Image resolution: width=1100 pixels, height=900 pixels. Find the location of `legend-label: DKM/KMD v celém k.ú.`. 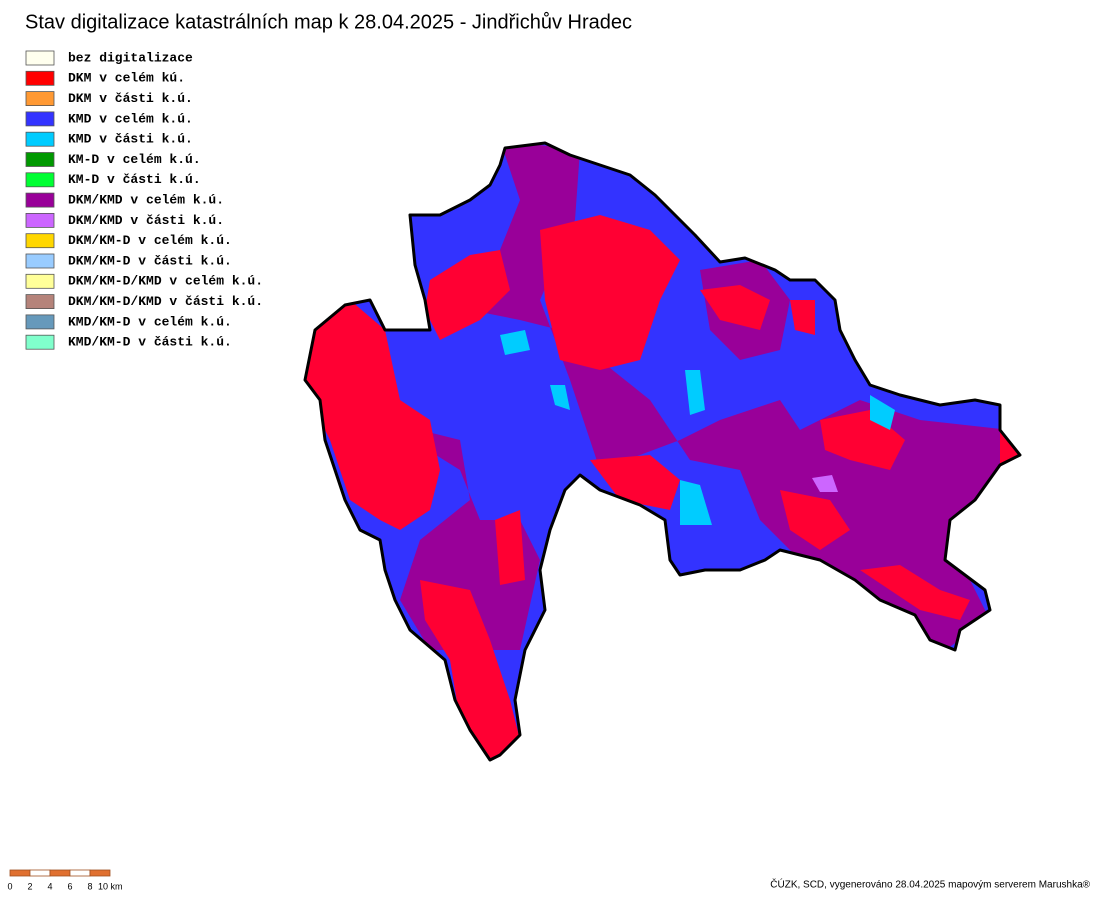

legend-label: DKM/KMD v celém k.ú. is located at coordinates (146, 200).